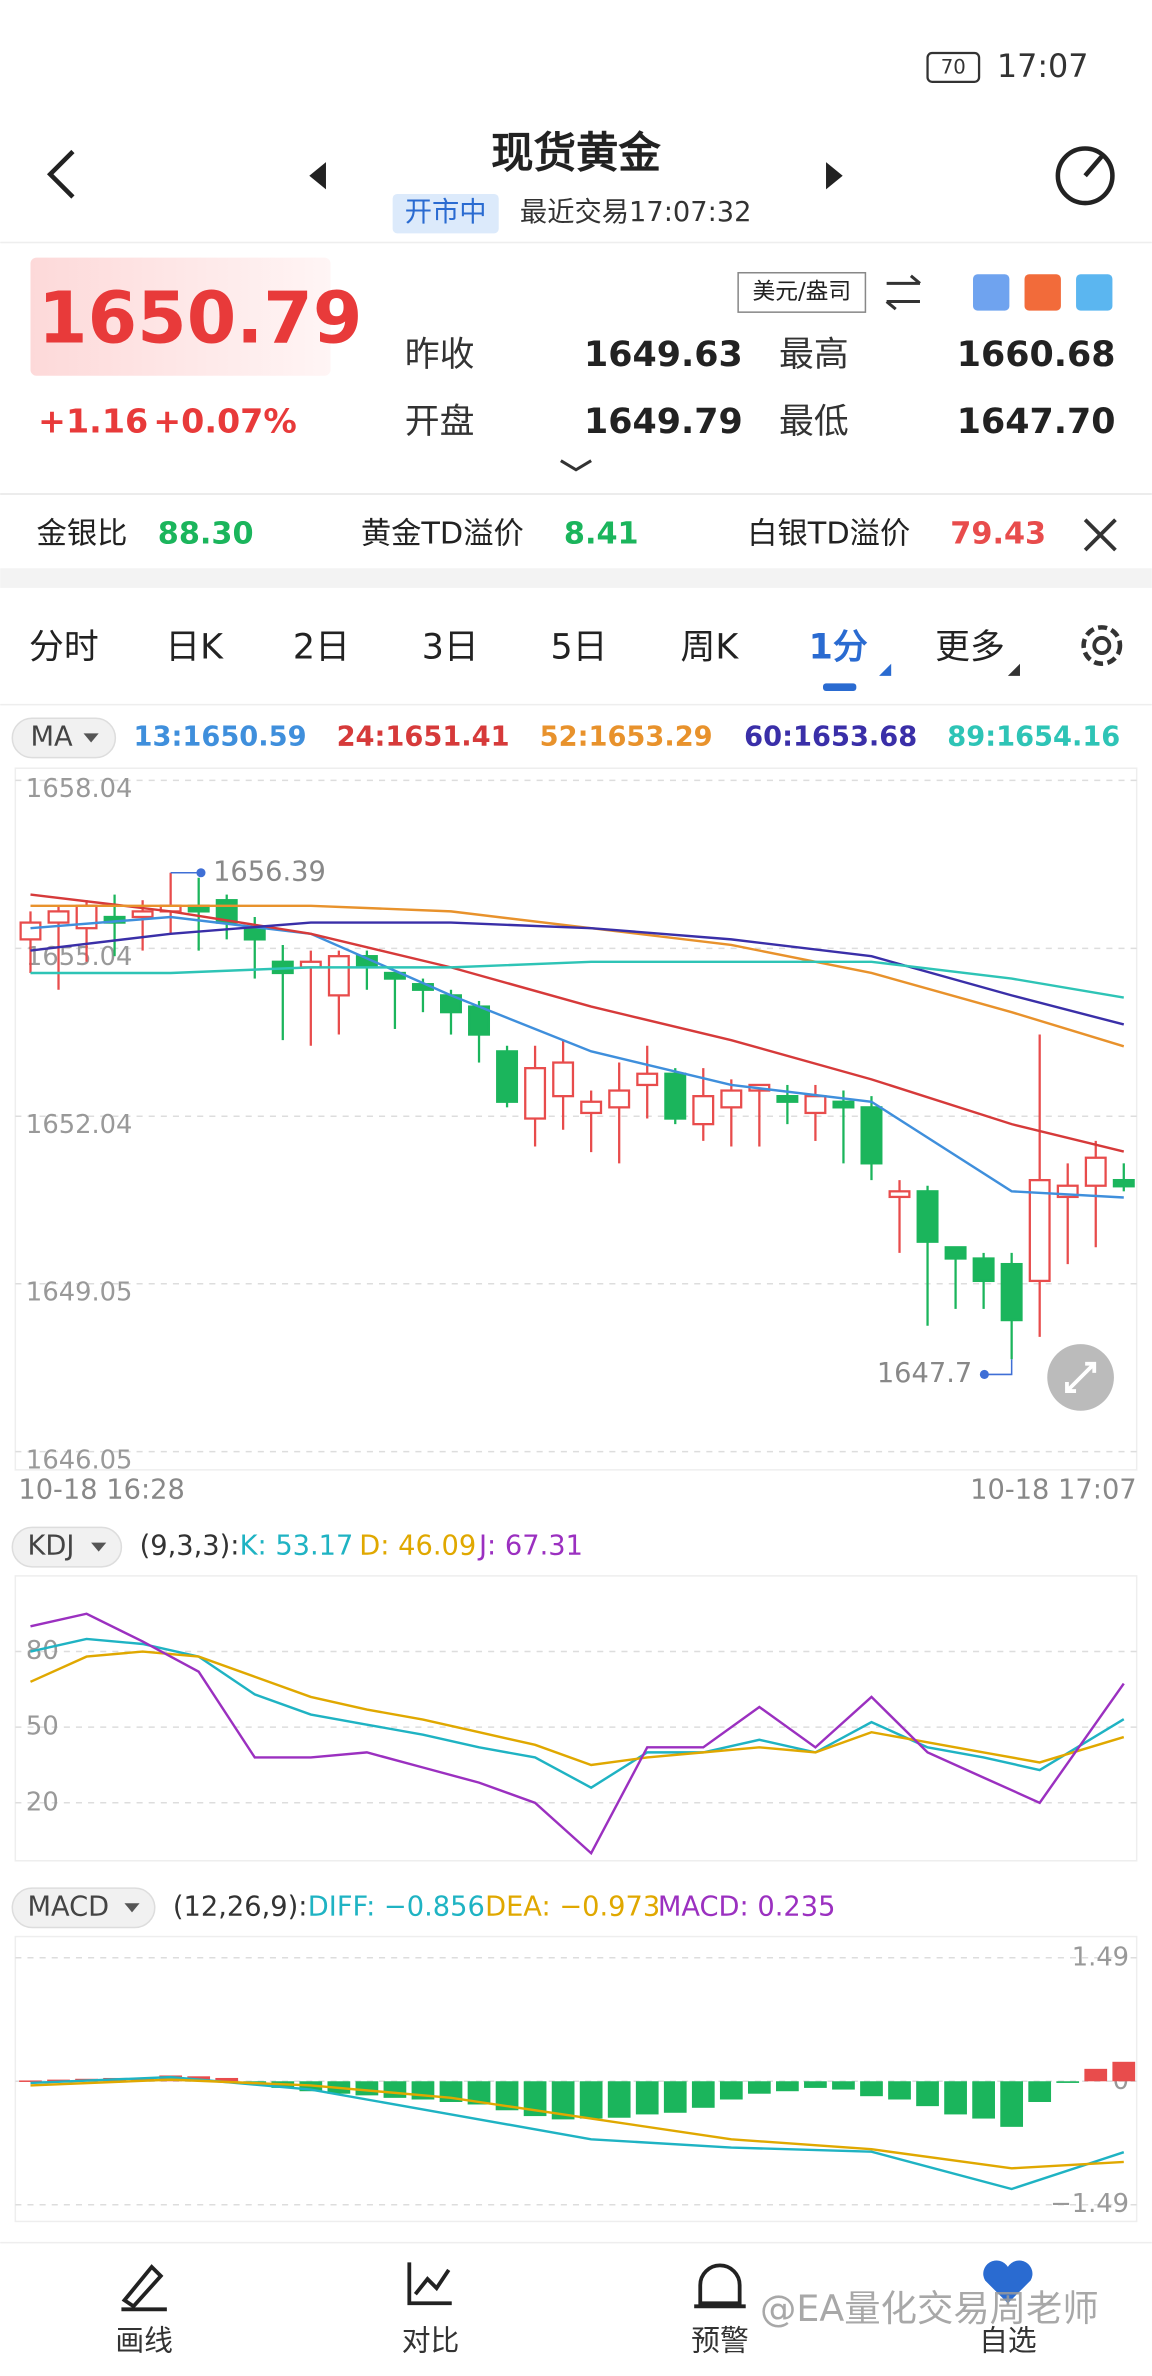  I want to click on y-tick-label: 1658.04, so click(79, 789).